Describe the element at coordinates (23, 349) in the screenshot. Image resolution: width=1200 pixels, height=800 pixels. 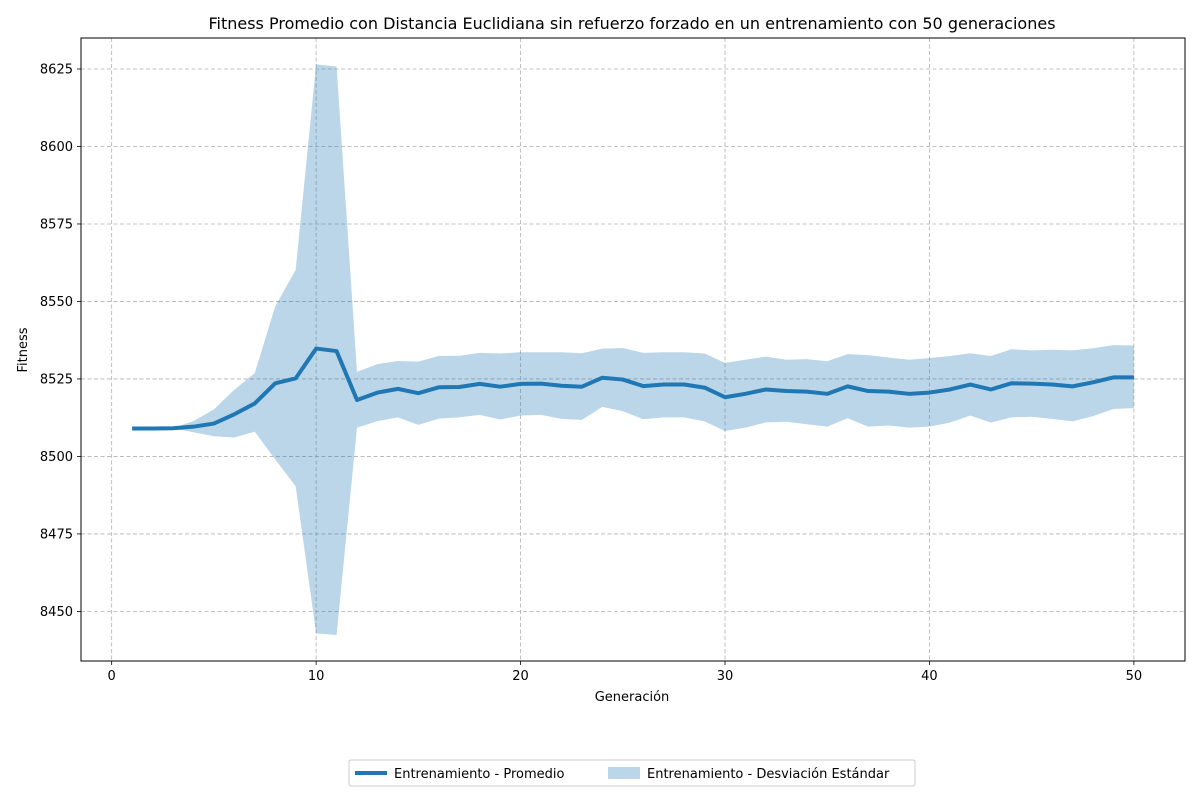
I see `y-axis-label: Fitness` at that location.